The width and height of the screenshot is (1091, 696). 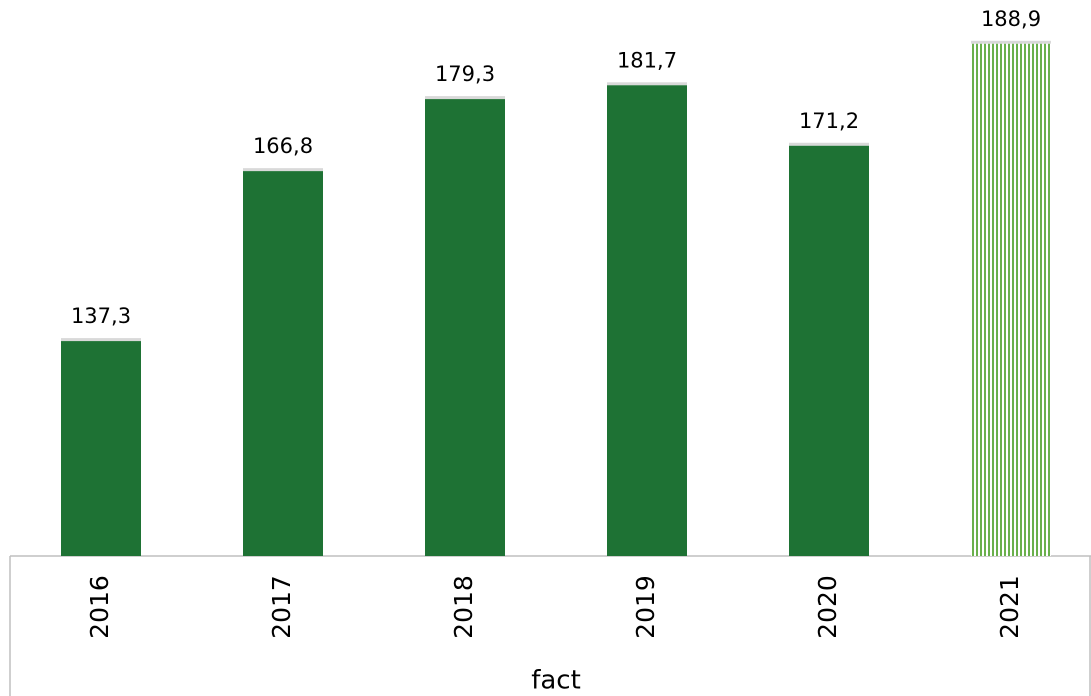 What do you see at coordinates (101, 316) in the screenshot?
I see `value-label: 137,3` at bounding box center [101, 316].